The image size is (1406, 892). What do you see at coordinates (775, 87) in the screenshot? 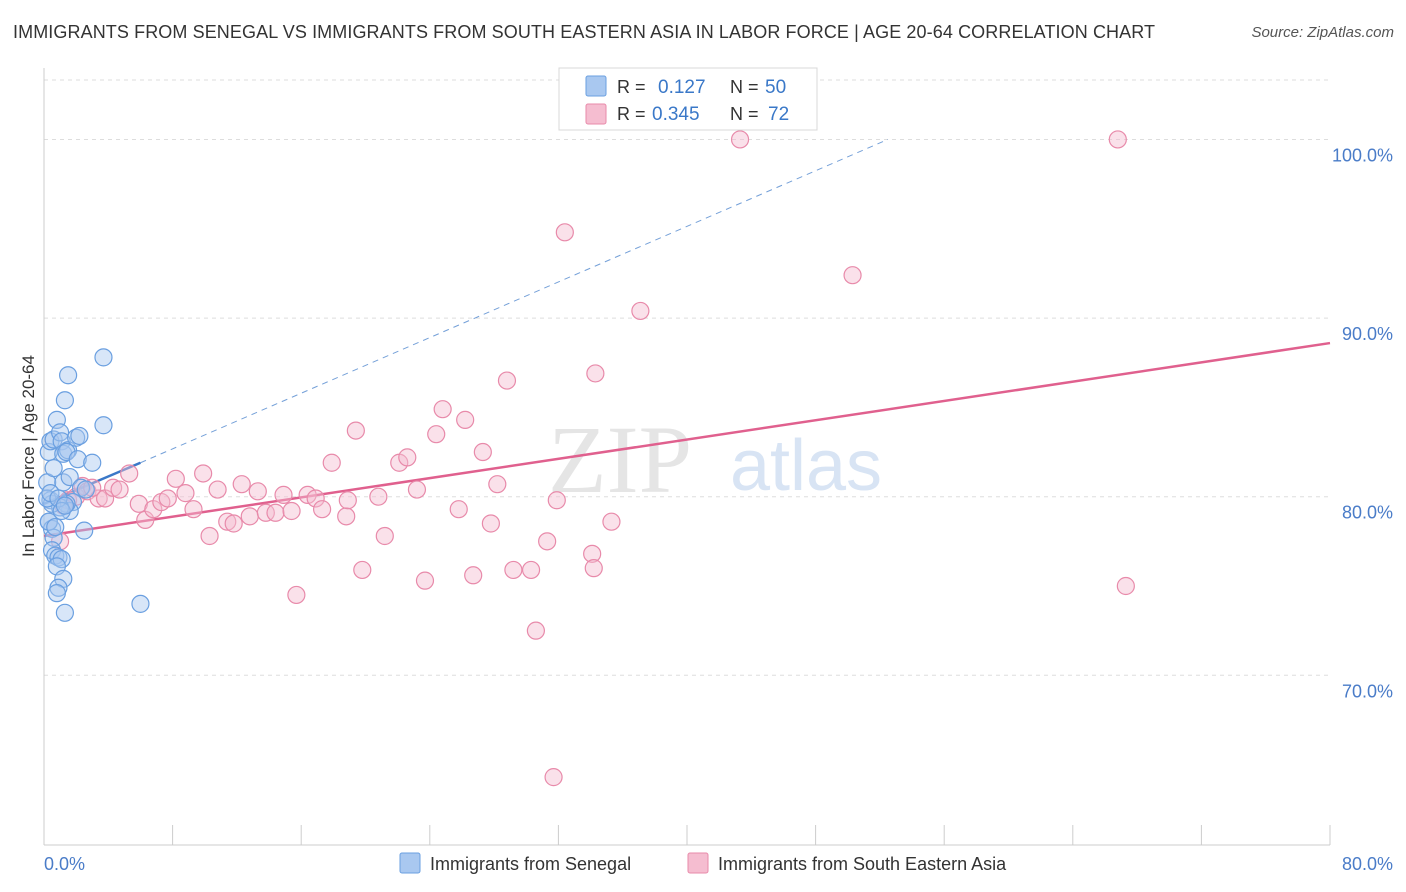
I see `stats-n-value-senegal: 50` at bounding box center [775, 87].